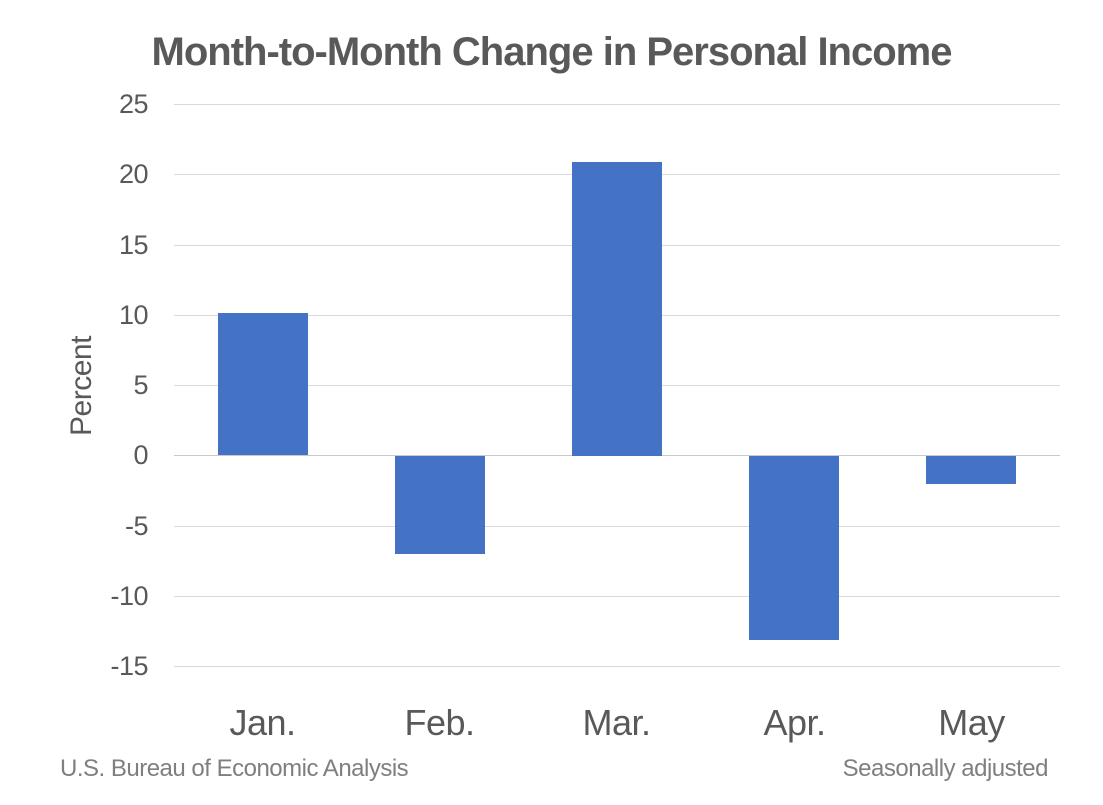 This screenshot has width=1103, height=805. What do you see at coordinates (133, 245) in the screenshot?
I see `y-tick-label: 15` at bounding box center [133, 245].